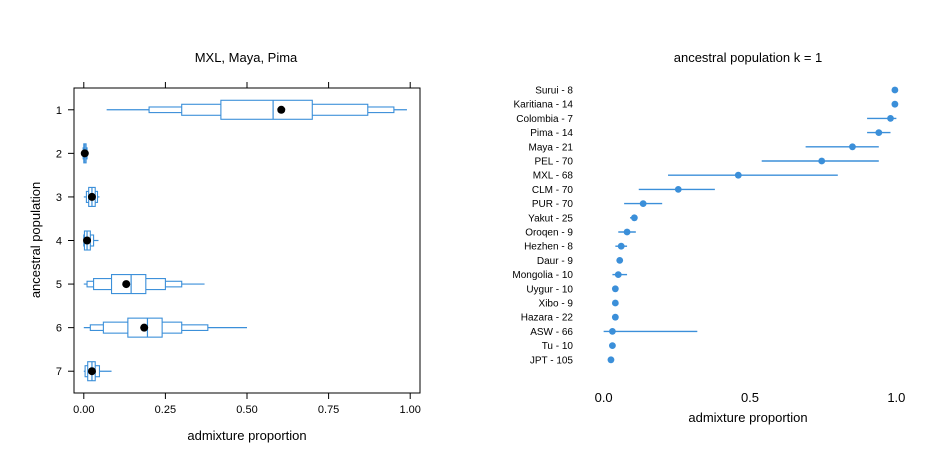 This screenshot has width=938, height=470. What do you see at coordinates (59, 285) in the screenshot?
I see `left-y-tick-label: 5` at bounding box center [59, 285].